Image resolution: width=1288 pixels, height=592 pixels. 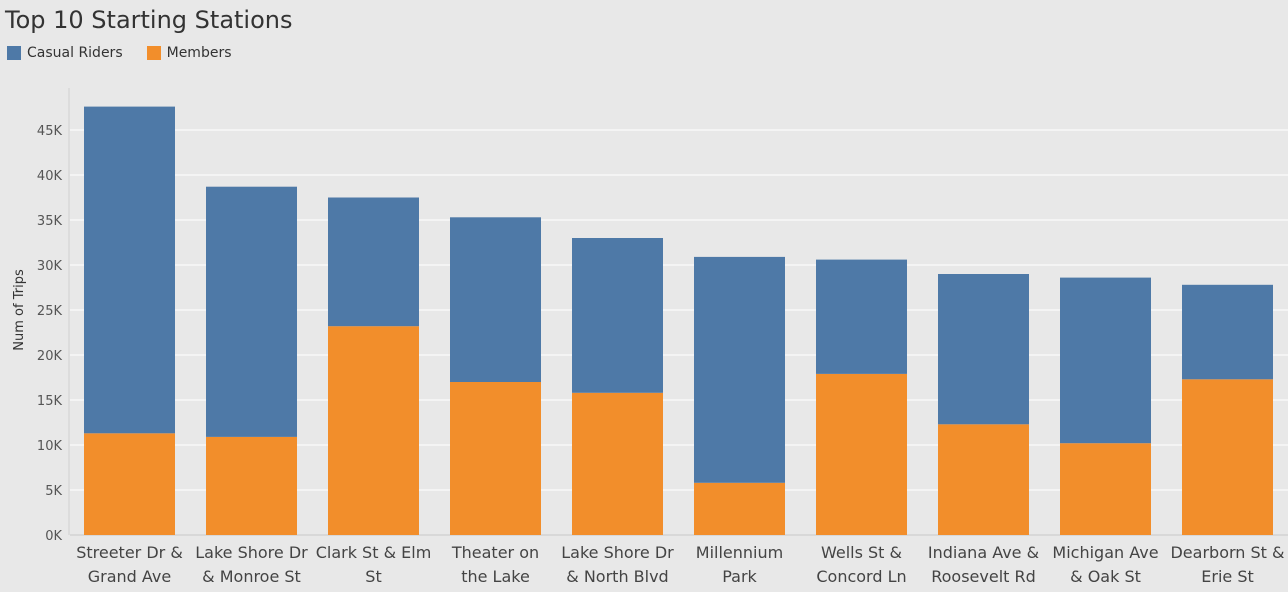 I want to click on x-tick-label-2-line-1: St, so click(x=373, y=576).